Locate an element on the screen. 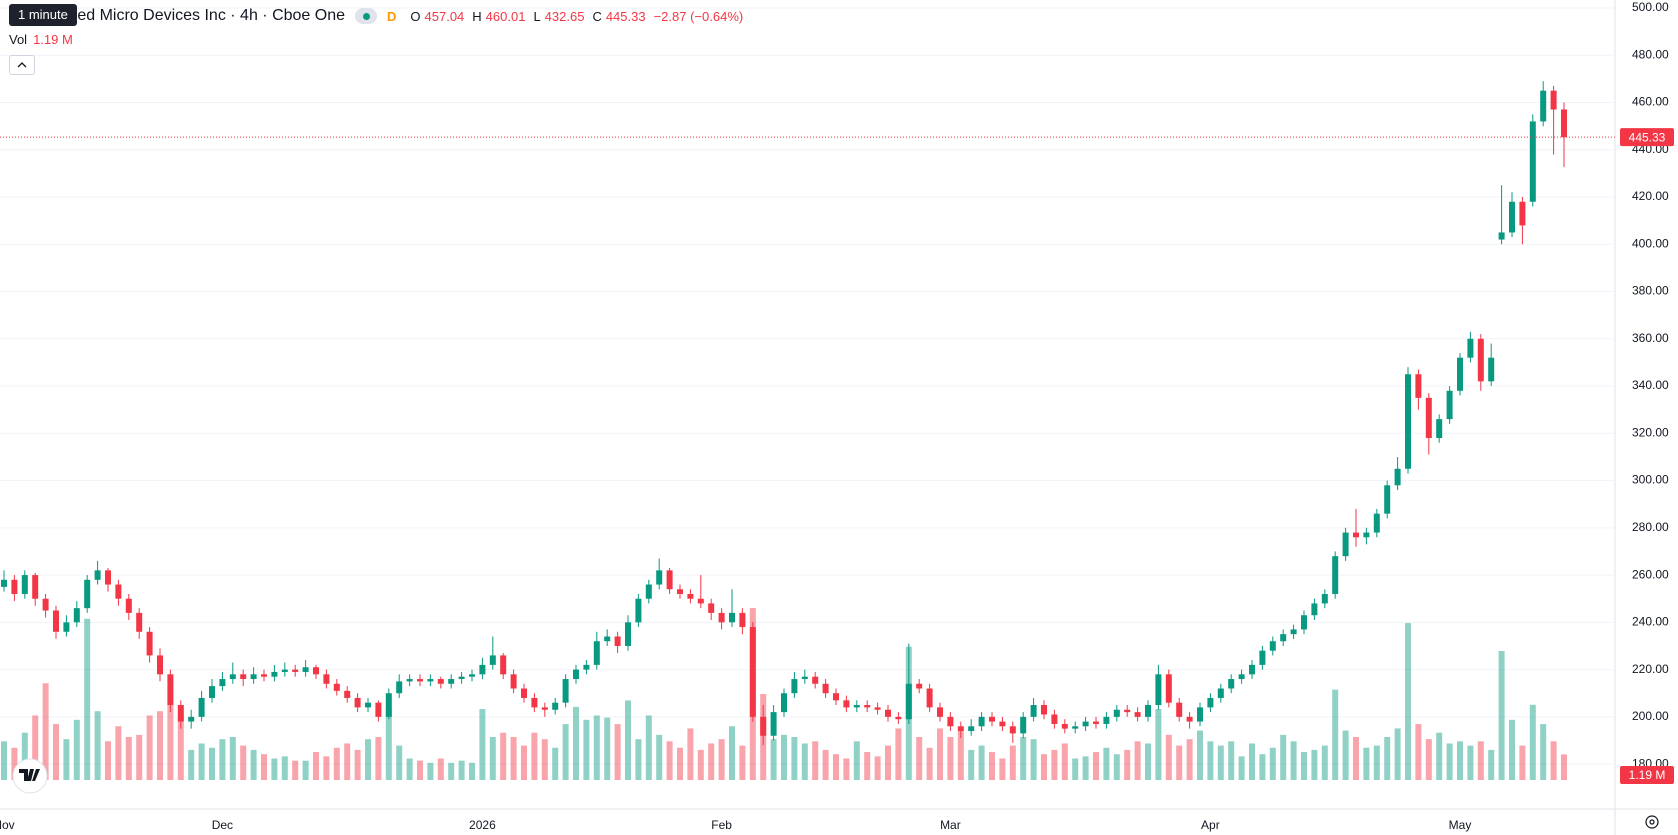 The width and height of the screenshot is (1678, 835). collapse-button is located at coordinates (22, 65).